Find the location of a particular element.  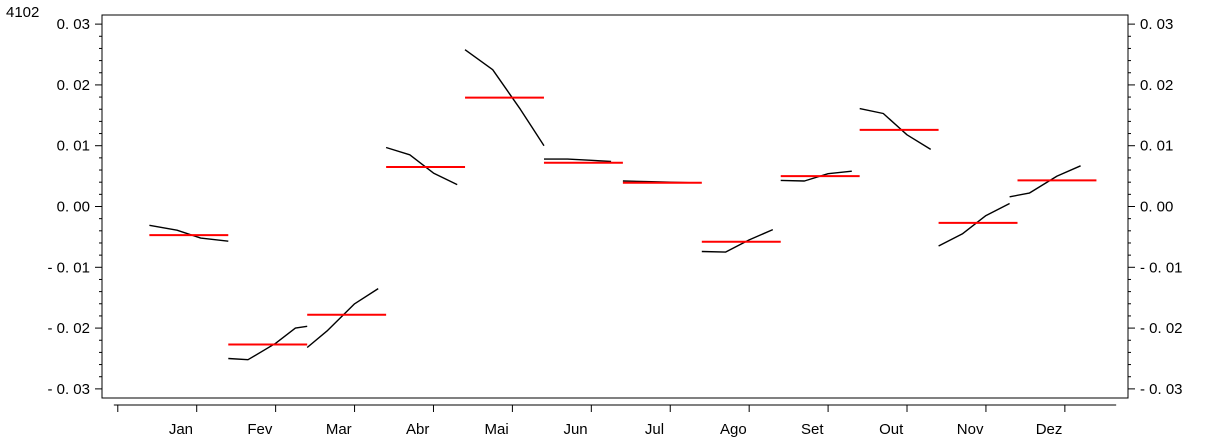

y-tick-label-right: - 0. 03 is located at coordinates (1161, 389).